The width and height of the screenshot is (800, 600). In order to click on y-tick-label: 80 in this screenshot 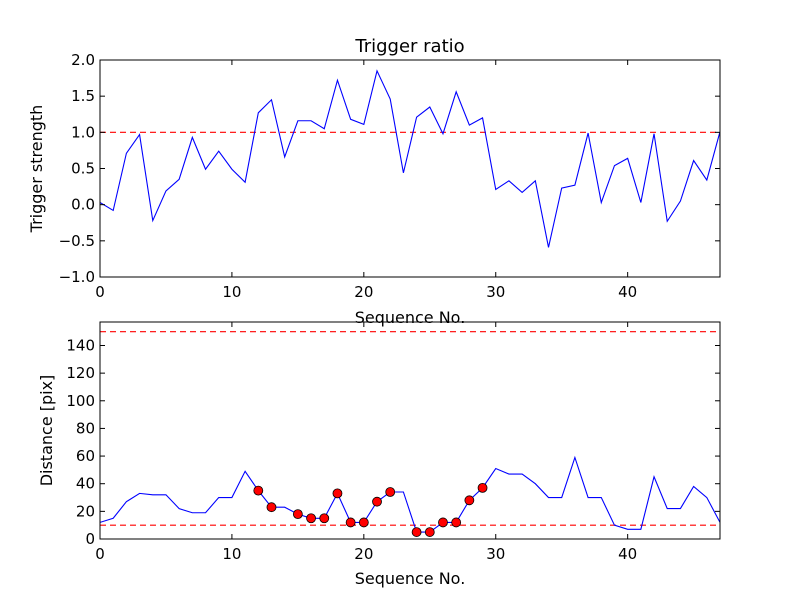, I will do `click(85, 428)`.